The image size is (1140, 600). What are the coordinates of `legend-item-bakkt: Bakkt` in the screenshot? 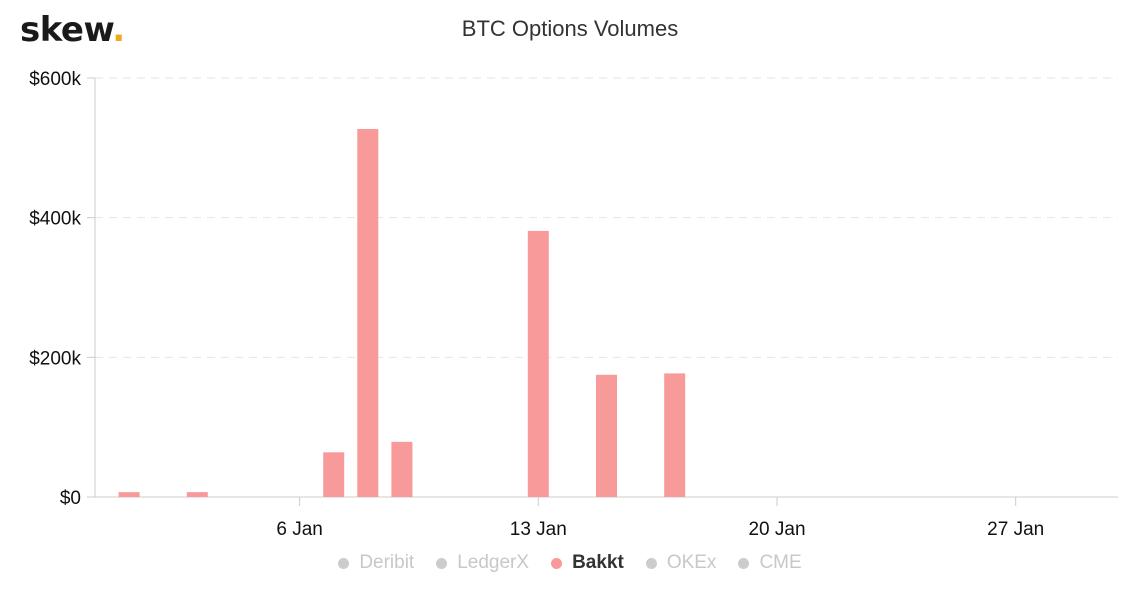 It's located at (587, 563).